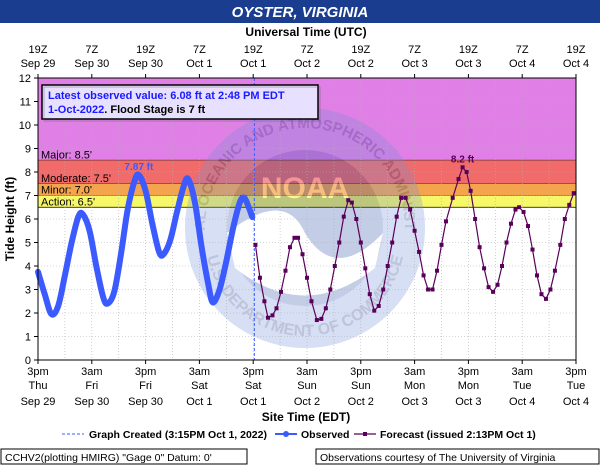 This screenshot has height=465, width=600. Describe the element at coordinates (307, 386) in the screenshot. I see `bottom-tick-day: Sun` at that location.